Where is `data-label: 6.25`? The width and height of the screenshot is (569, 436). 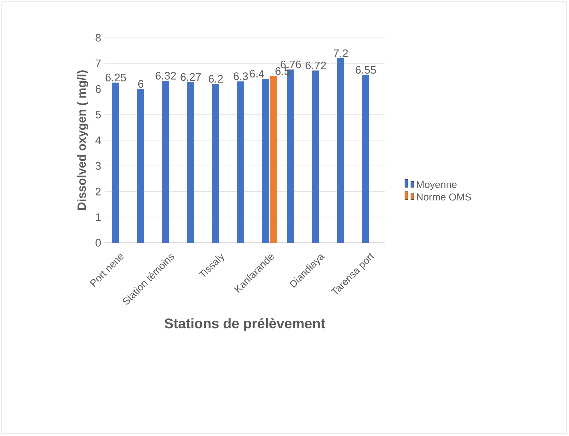 data-label: 6.25 is located at coordinates (116, 78).